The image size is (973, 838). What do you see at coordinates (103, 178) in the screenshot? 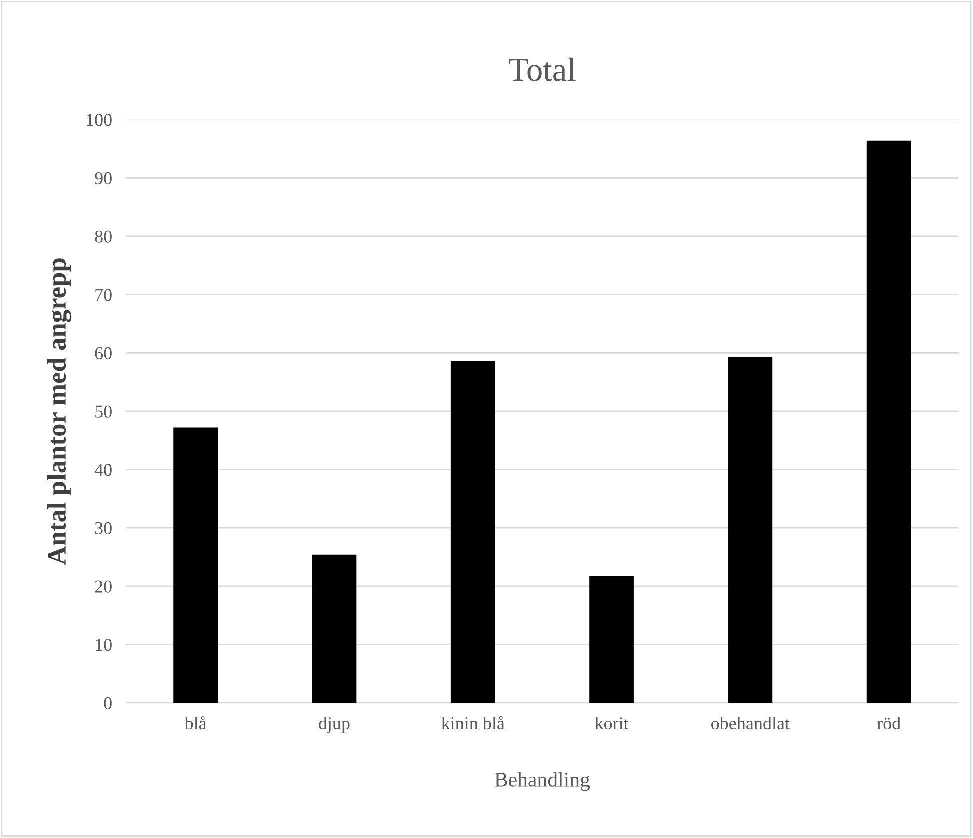
I see `y-tick-label: 90` at bounding box center [103, 178].